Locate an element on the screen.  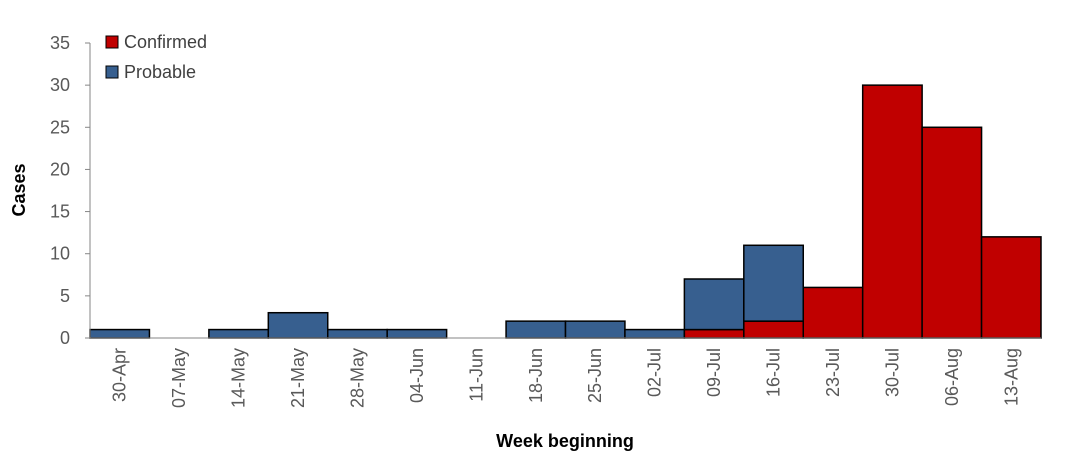
bar-confirmed-06-Aug is located at coordinates (952, 232).